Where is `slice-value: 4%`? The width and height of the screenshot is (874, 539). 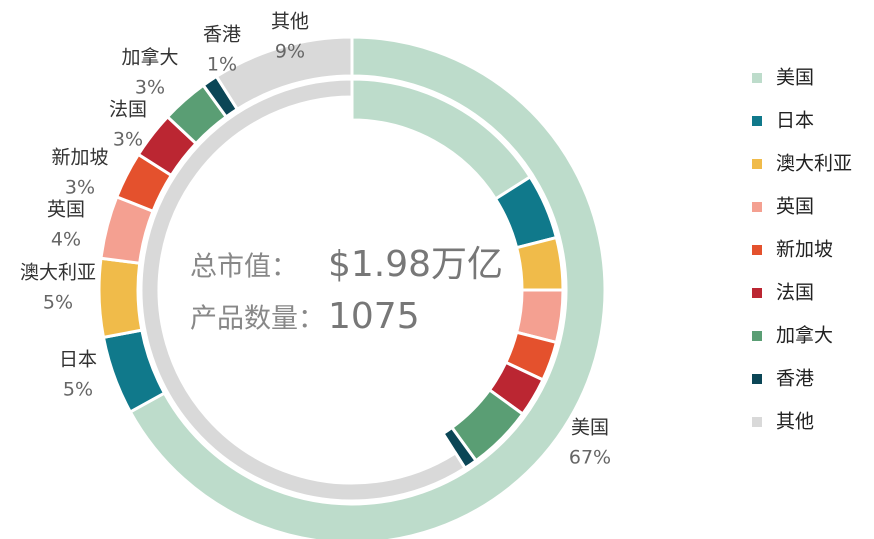 slice-value: 4% is located at coordinates (66, 240).